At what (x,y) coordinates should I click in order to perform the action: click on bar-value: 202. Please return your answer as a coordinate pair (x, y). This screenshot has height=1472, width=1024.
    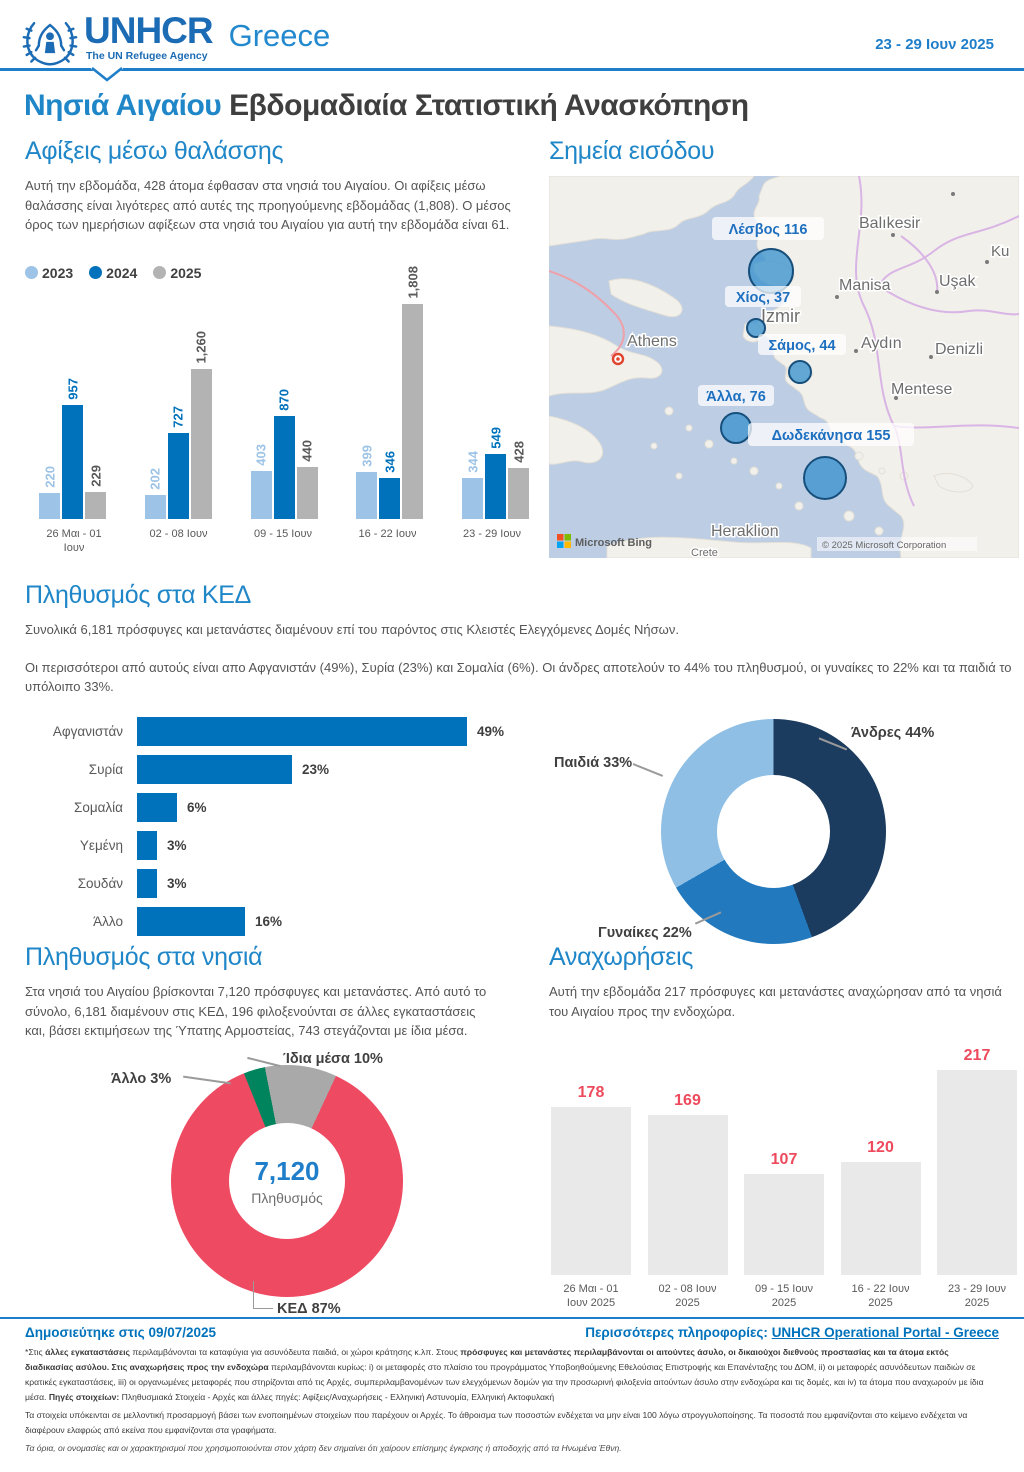
    Looking at the image, I should click on (155, 478).